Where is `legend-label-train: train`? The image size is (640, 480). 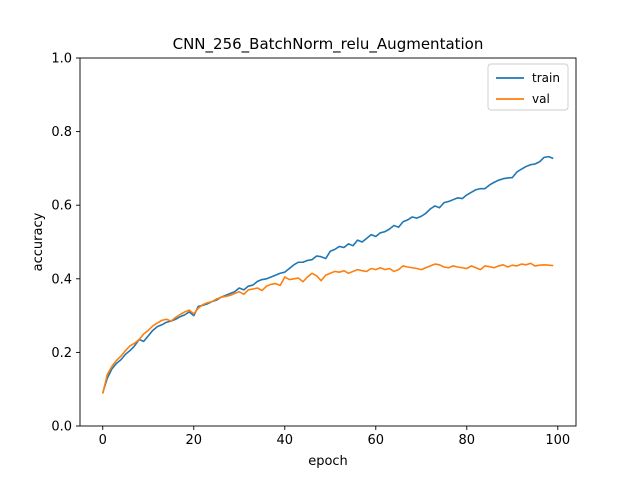
legend-label-train: train is located at coordinates (546, 78).